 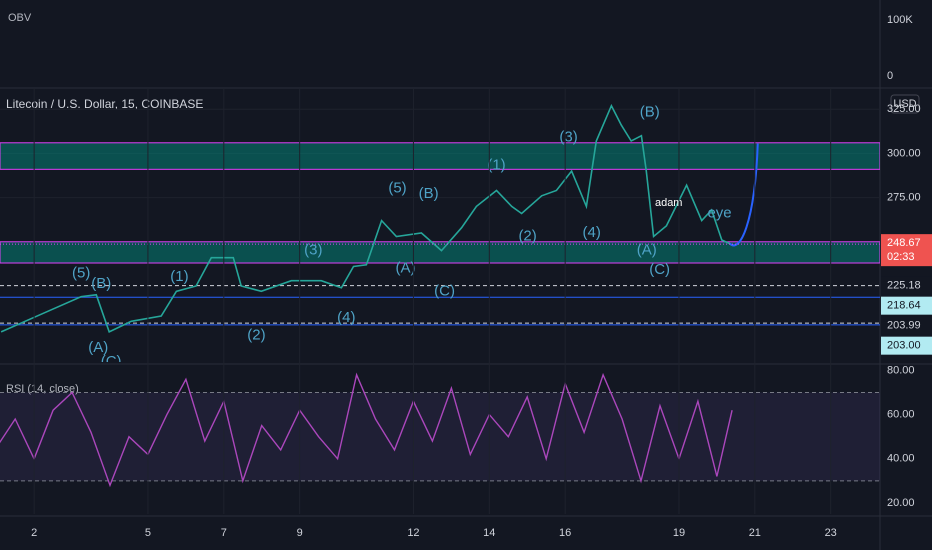 What do you see at coordinates (904, 153) in the screenshot?
I see `y-tick-label: 300.00` at bounding box center [904, 153].